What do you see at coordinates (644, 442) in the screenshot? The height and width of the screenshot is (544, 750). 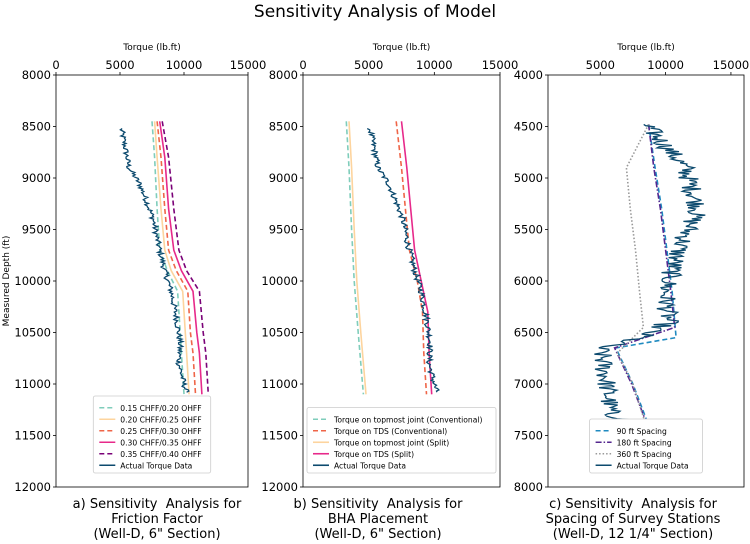 I see `legend-label: 180 ft Spacing` at bounding box center [644, 442].